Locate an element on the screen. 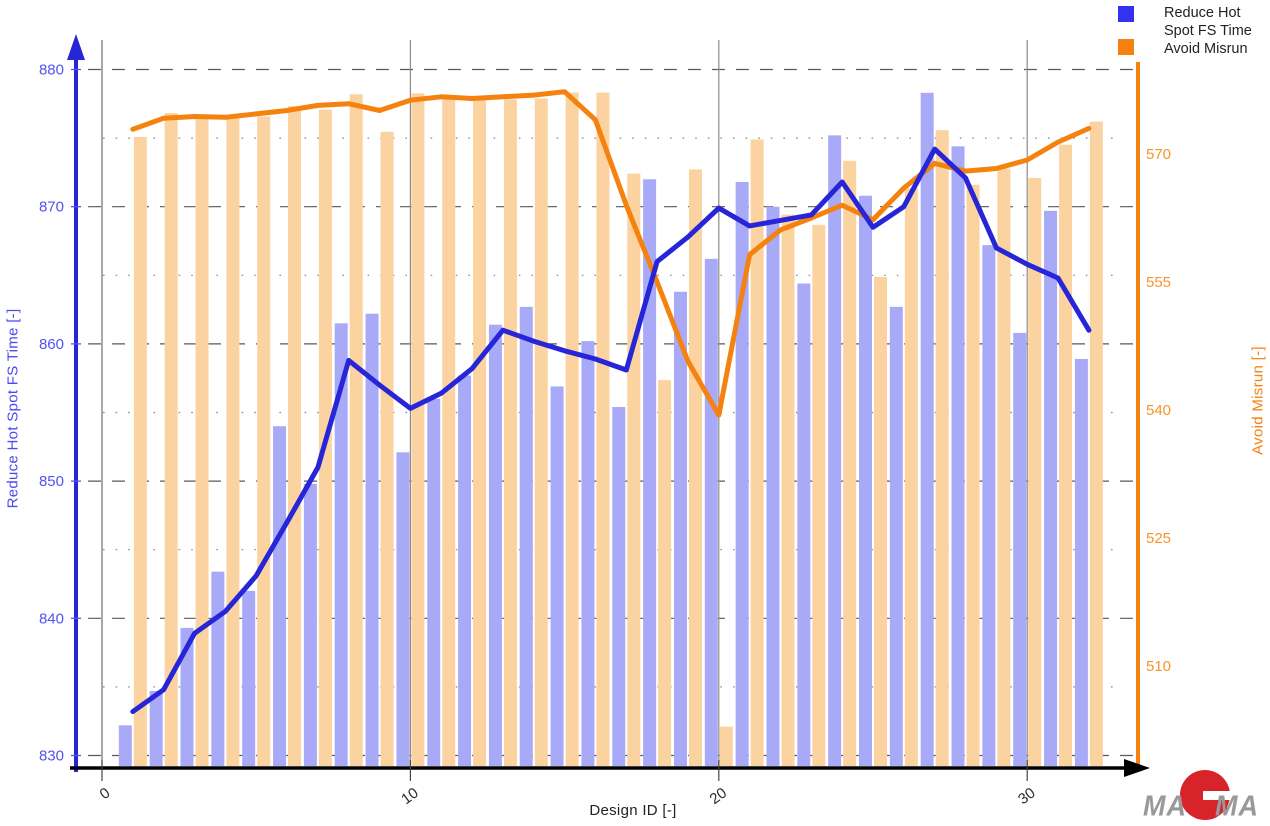 The height and width of the screenshot is (826, 1270). right-axis-tick-label: 540 is located at coordinates (1158, 410).